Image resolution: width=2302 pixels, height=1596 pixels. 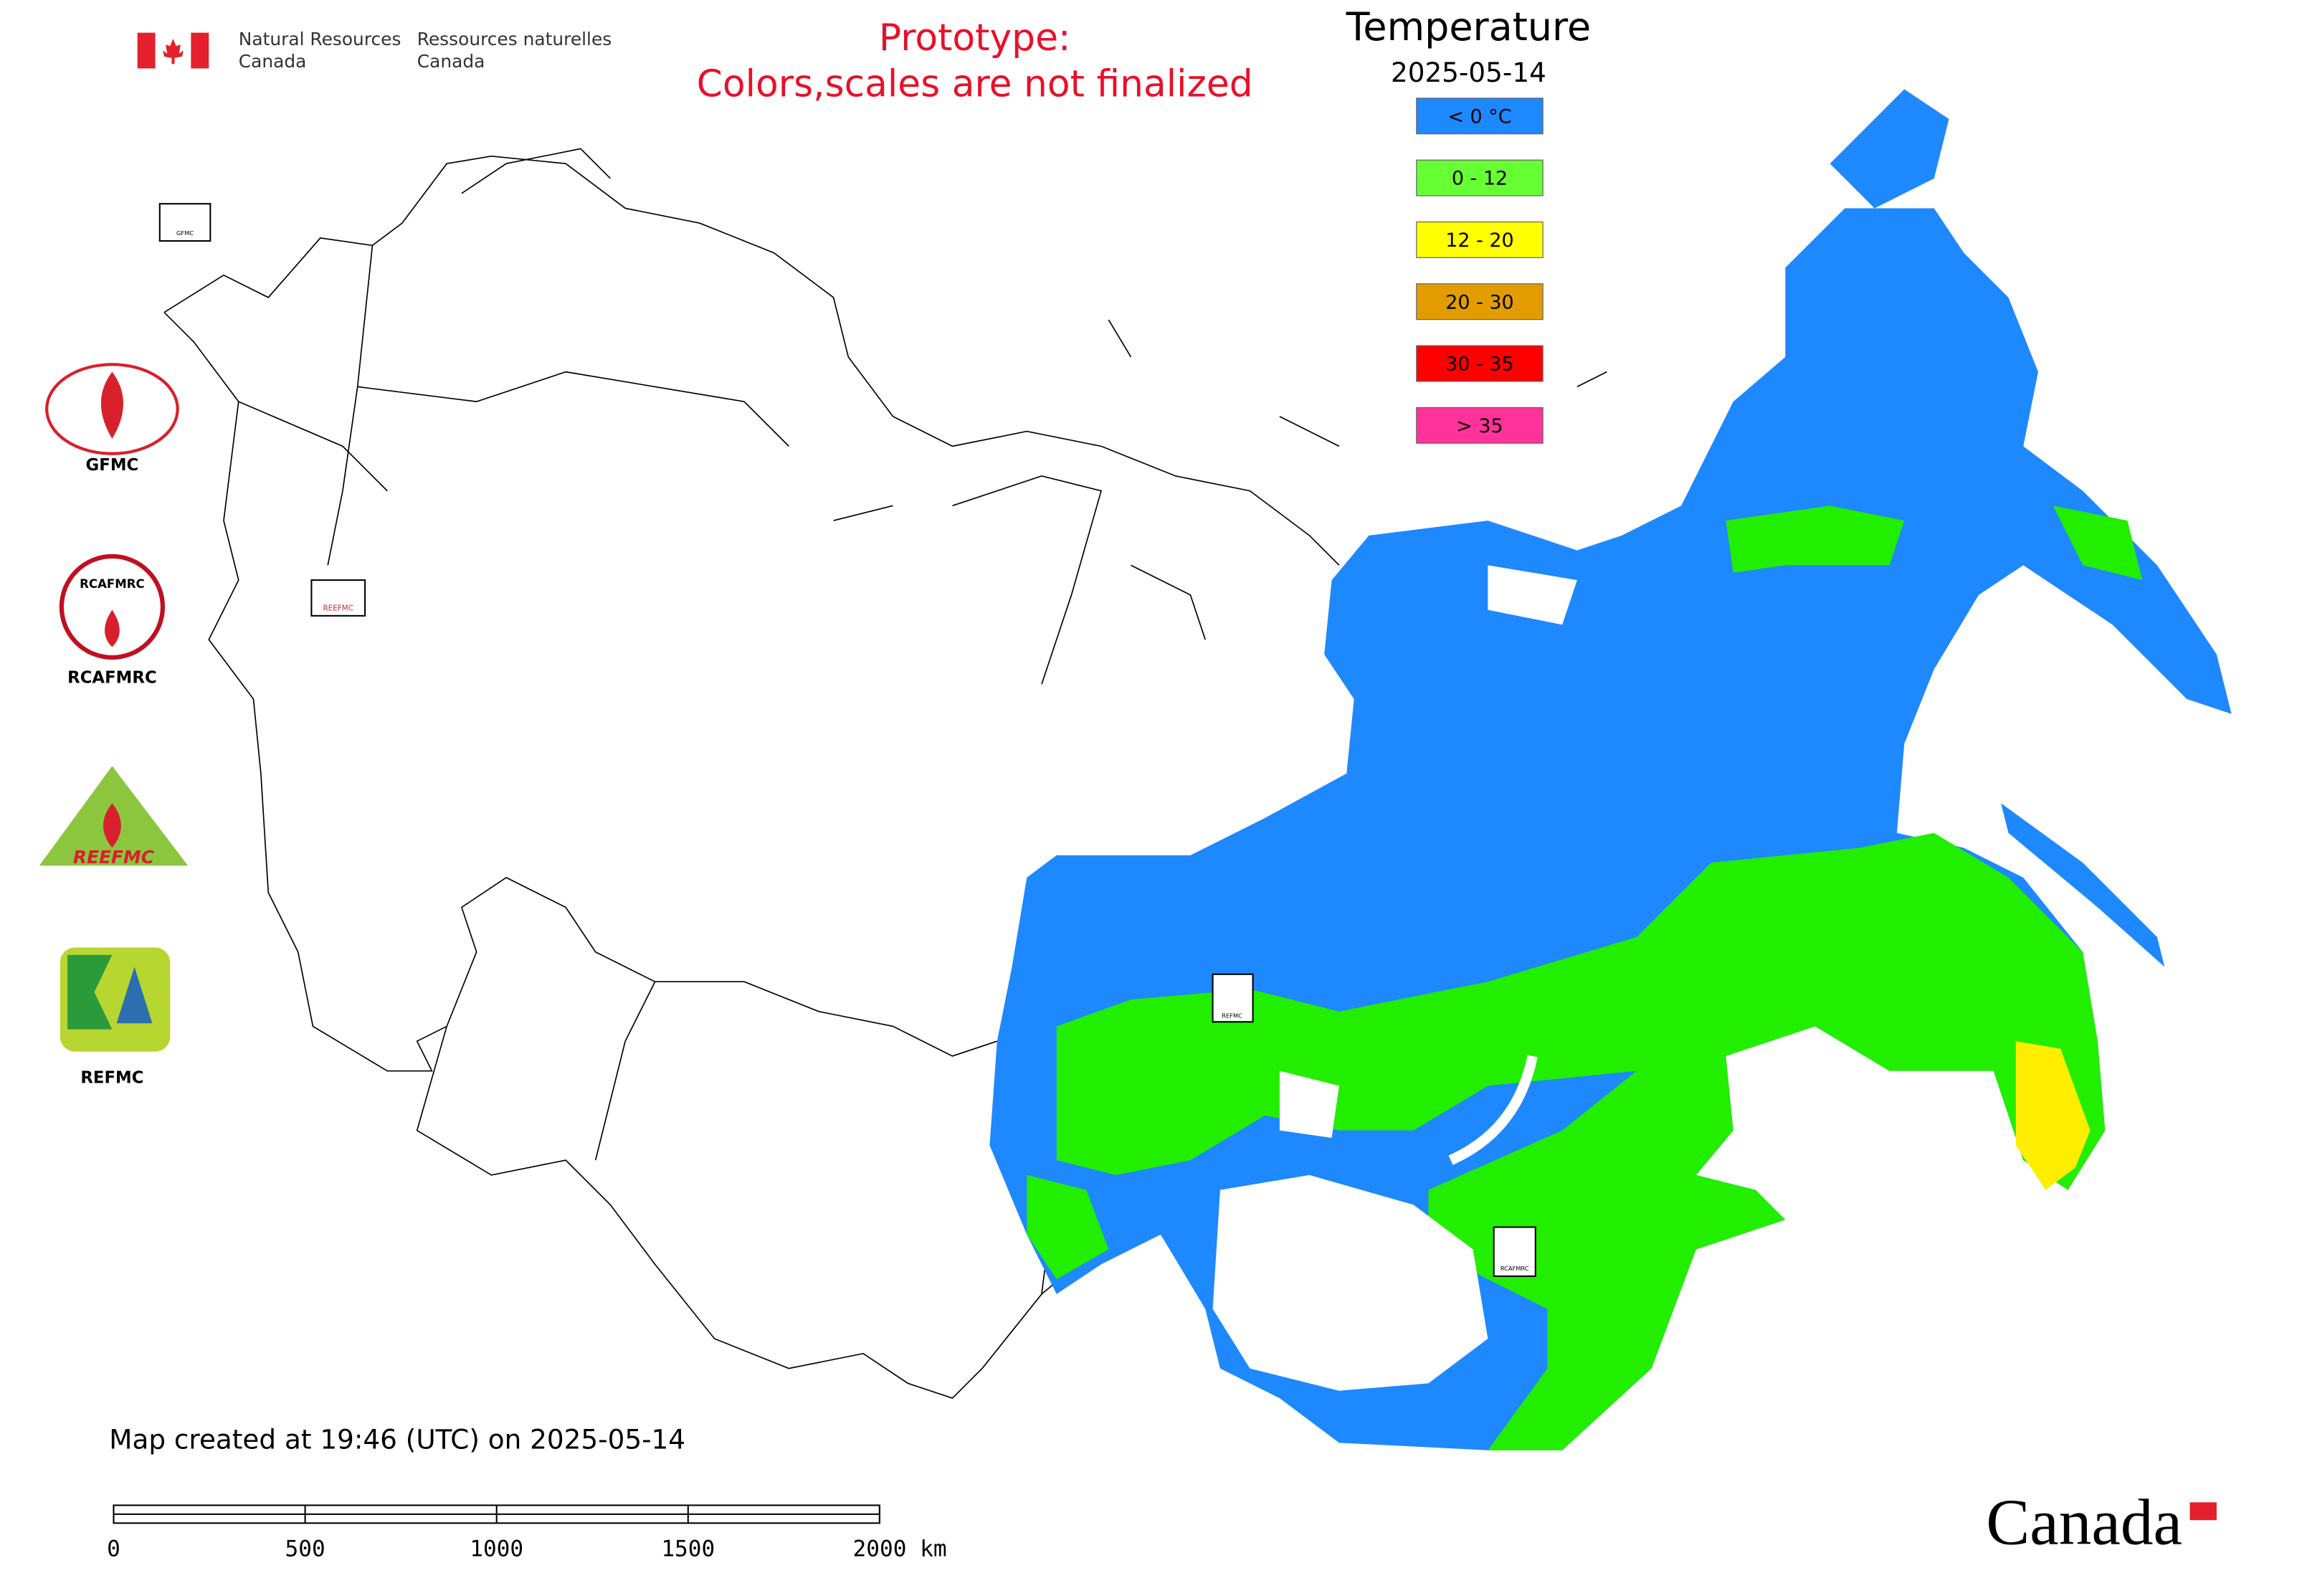 I want to click on legend-label: 30 - 35, so click(x=1479, y=364).